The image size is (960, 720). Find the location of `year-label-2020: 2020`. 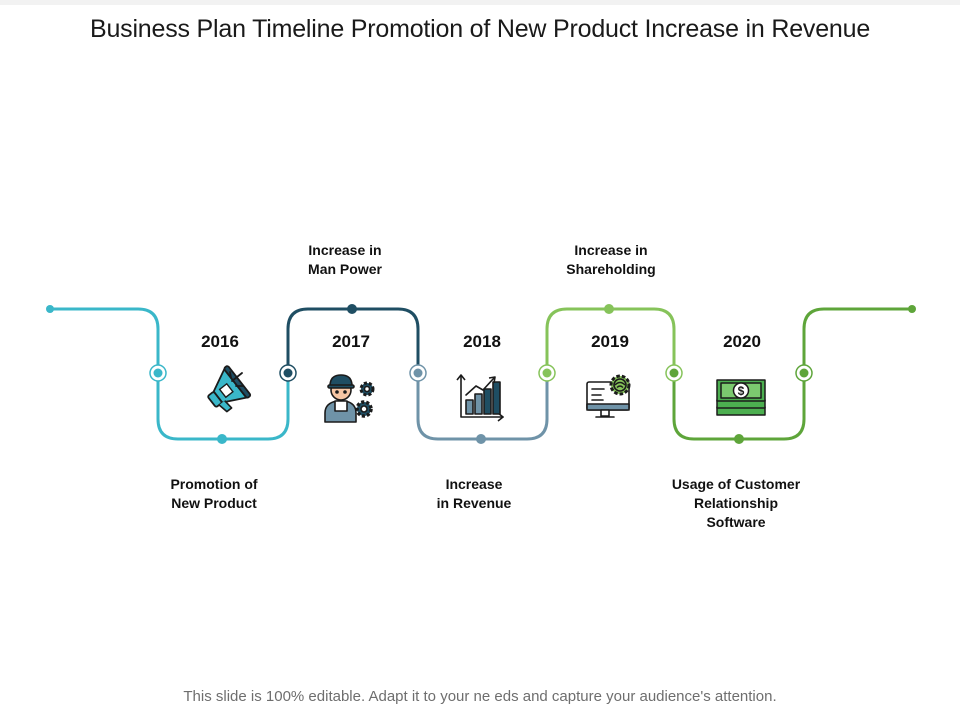

year-label-2020: 2020 is located at coordinates (742, 341).